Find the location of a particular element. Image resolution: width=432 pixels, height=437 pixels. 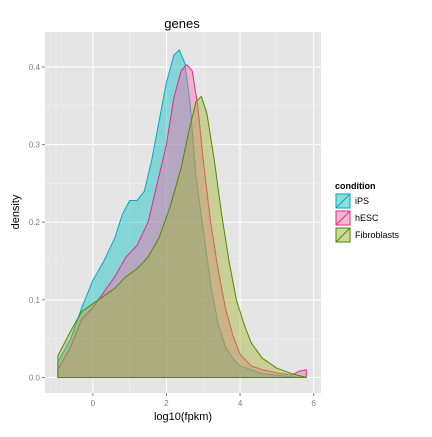

x-tick-label: 2 is located at coordinates (166, 403).